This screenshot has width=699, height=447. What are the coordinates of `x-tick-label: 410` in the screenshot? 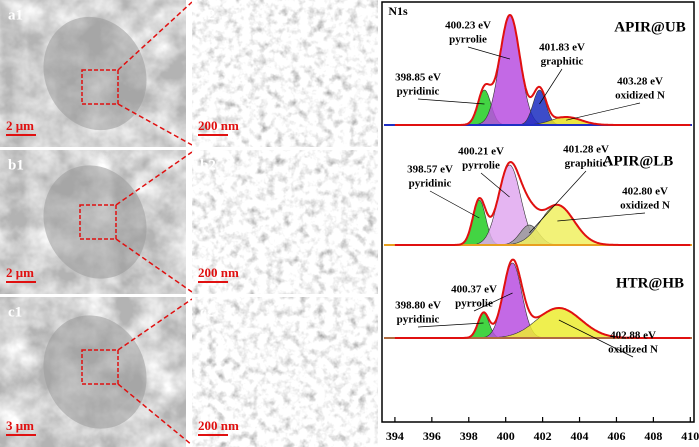 It's located at (690, 436).